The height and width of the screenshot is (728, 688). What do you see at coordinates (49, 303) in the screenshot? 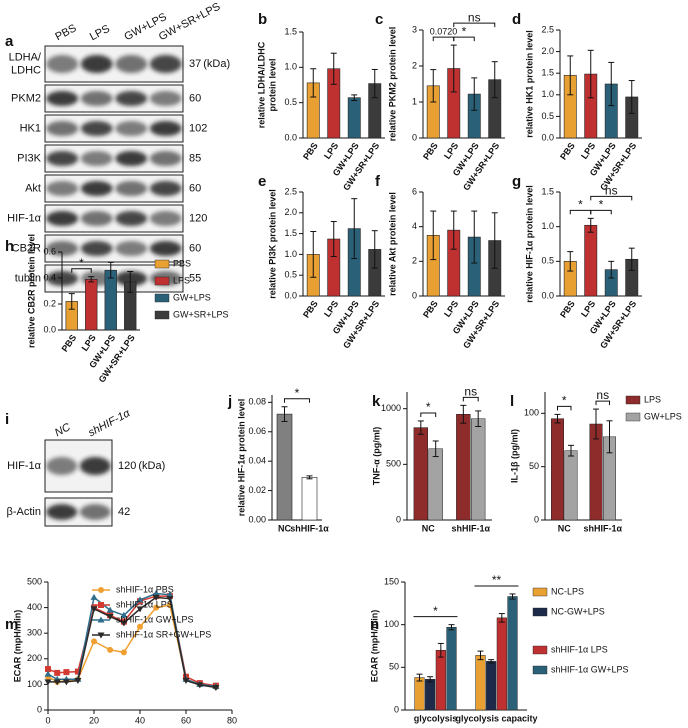
I see `y-tick-label: 0.2` at bounding box center [49, 303].